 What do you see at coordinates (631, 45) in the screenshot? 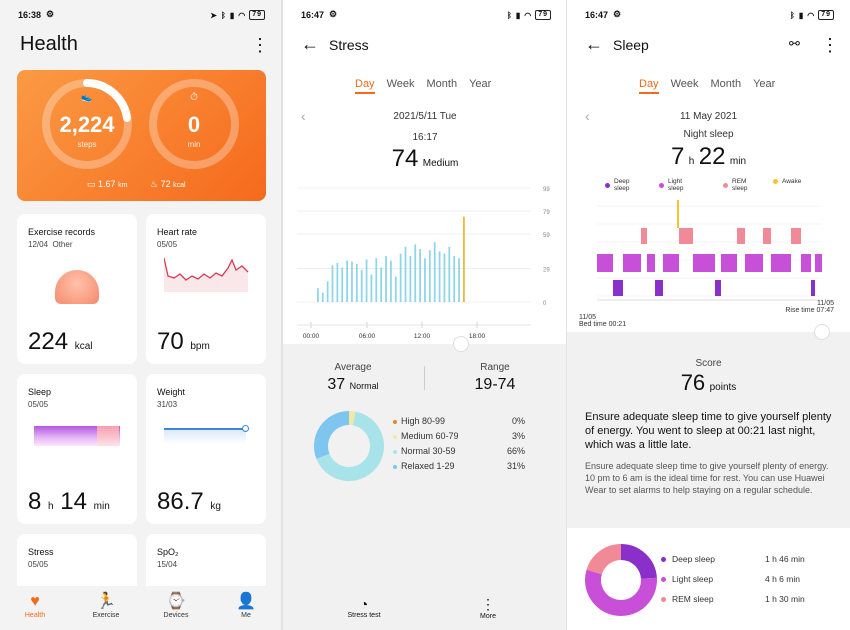
I see `page-title: Sleep` at bounding box center [631, 45].